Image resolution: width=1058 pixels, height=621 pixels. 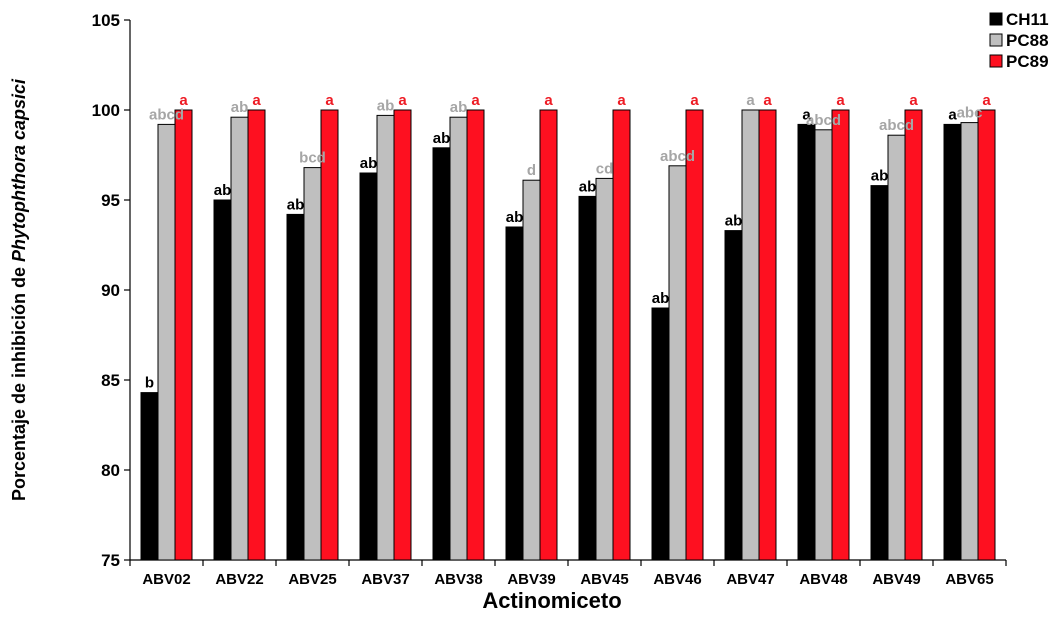 What do you see at coordinates (896, 347) in the screenshot?
I see `bar-pc88-abv49` at bounding box center [896, 347].